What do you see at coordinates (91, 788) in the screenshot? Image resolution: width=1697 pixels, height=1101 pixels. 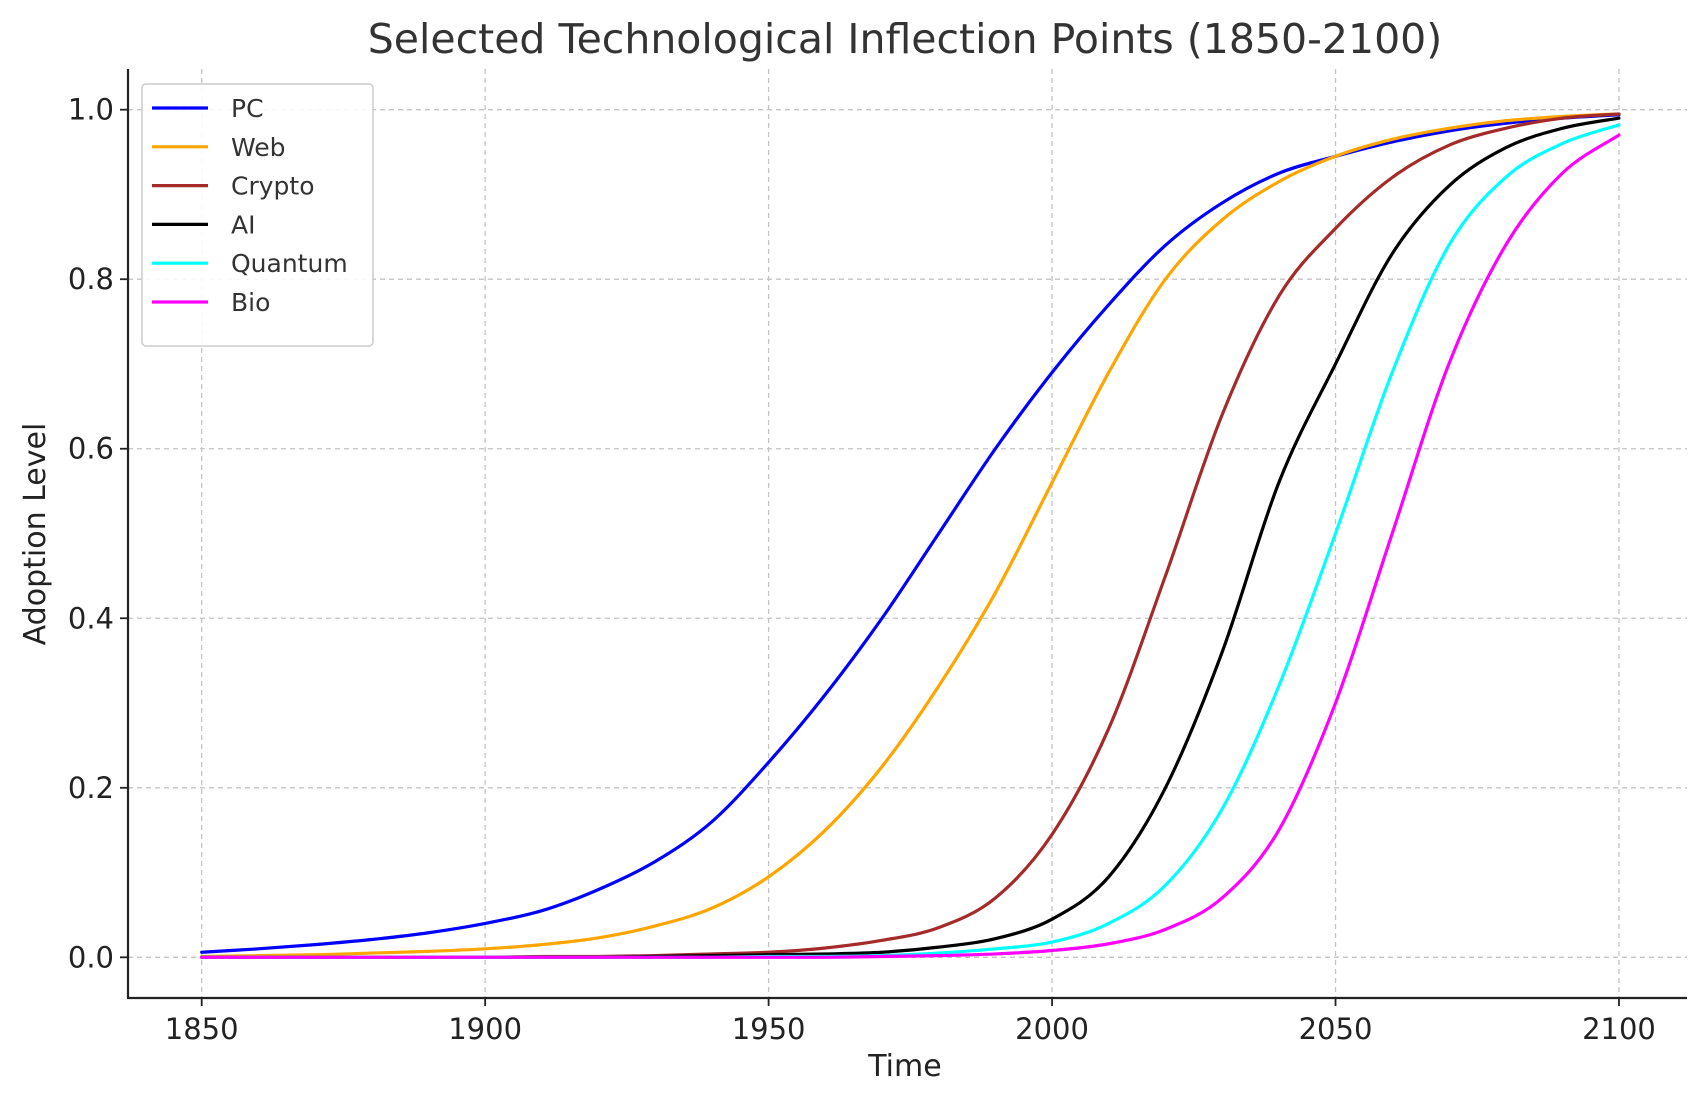 I see `y-tick-label: 0.2` at bounding box center [91, 788].